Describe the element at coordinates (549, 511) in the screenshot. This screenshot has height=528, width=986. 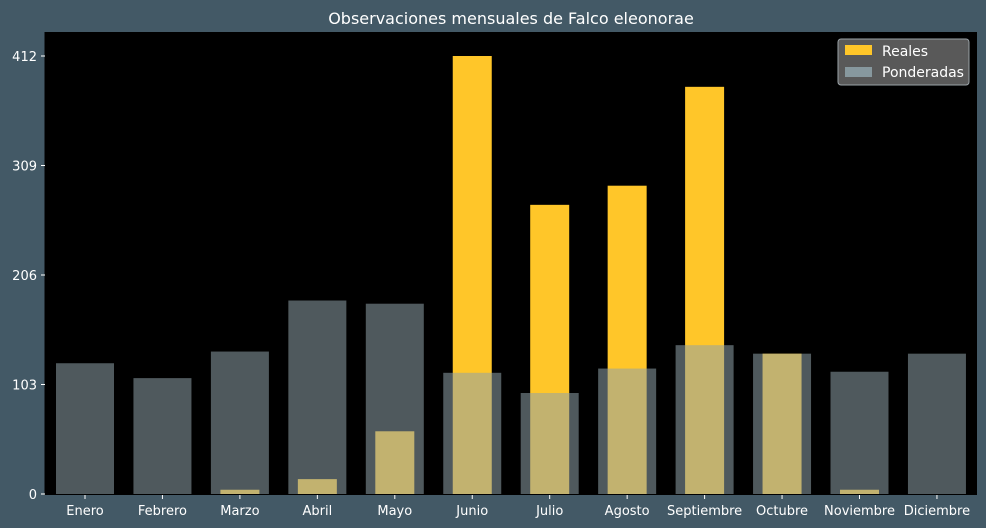
I see `x-tick-label-julio: Julio` at that location.